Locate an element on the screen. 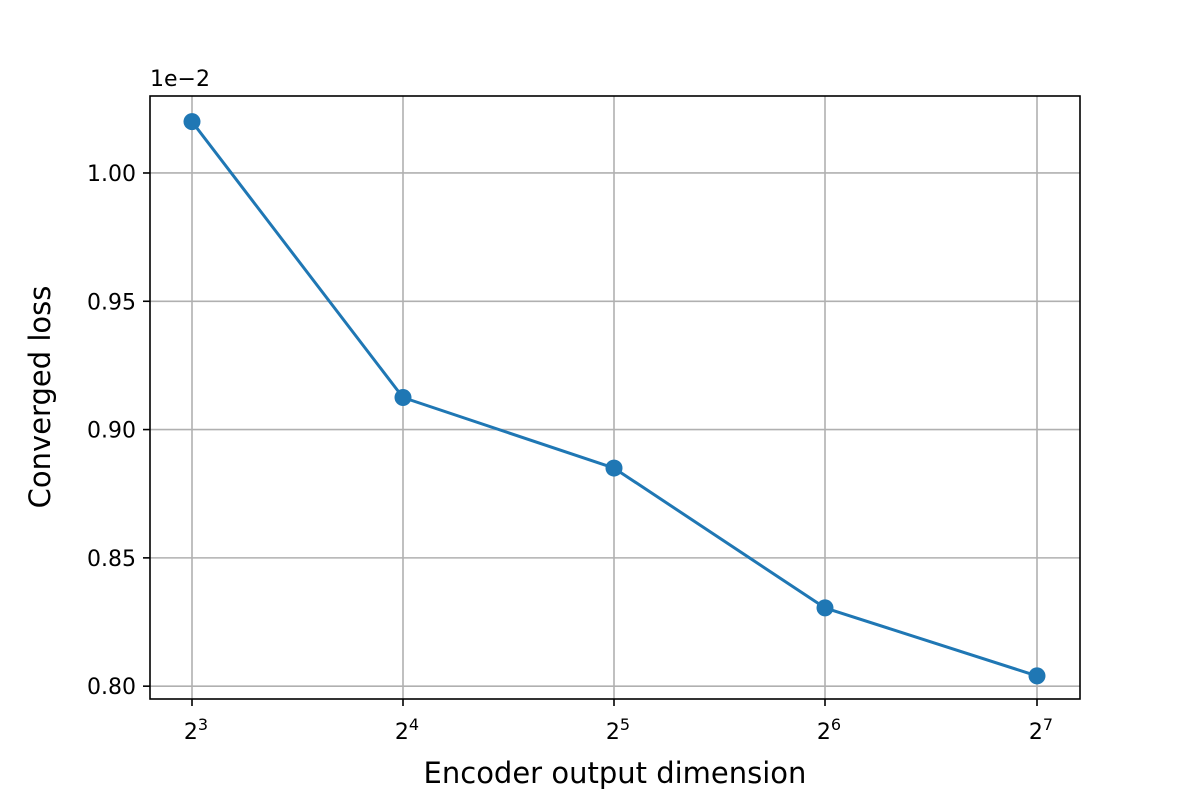  y-axis-multiplier: 1e−2 is located at coordinates (180, 79).